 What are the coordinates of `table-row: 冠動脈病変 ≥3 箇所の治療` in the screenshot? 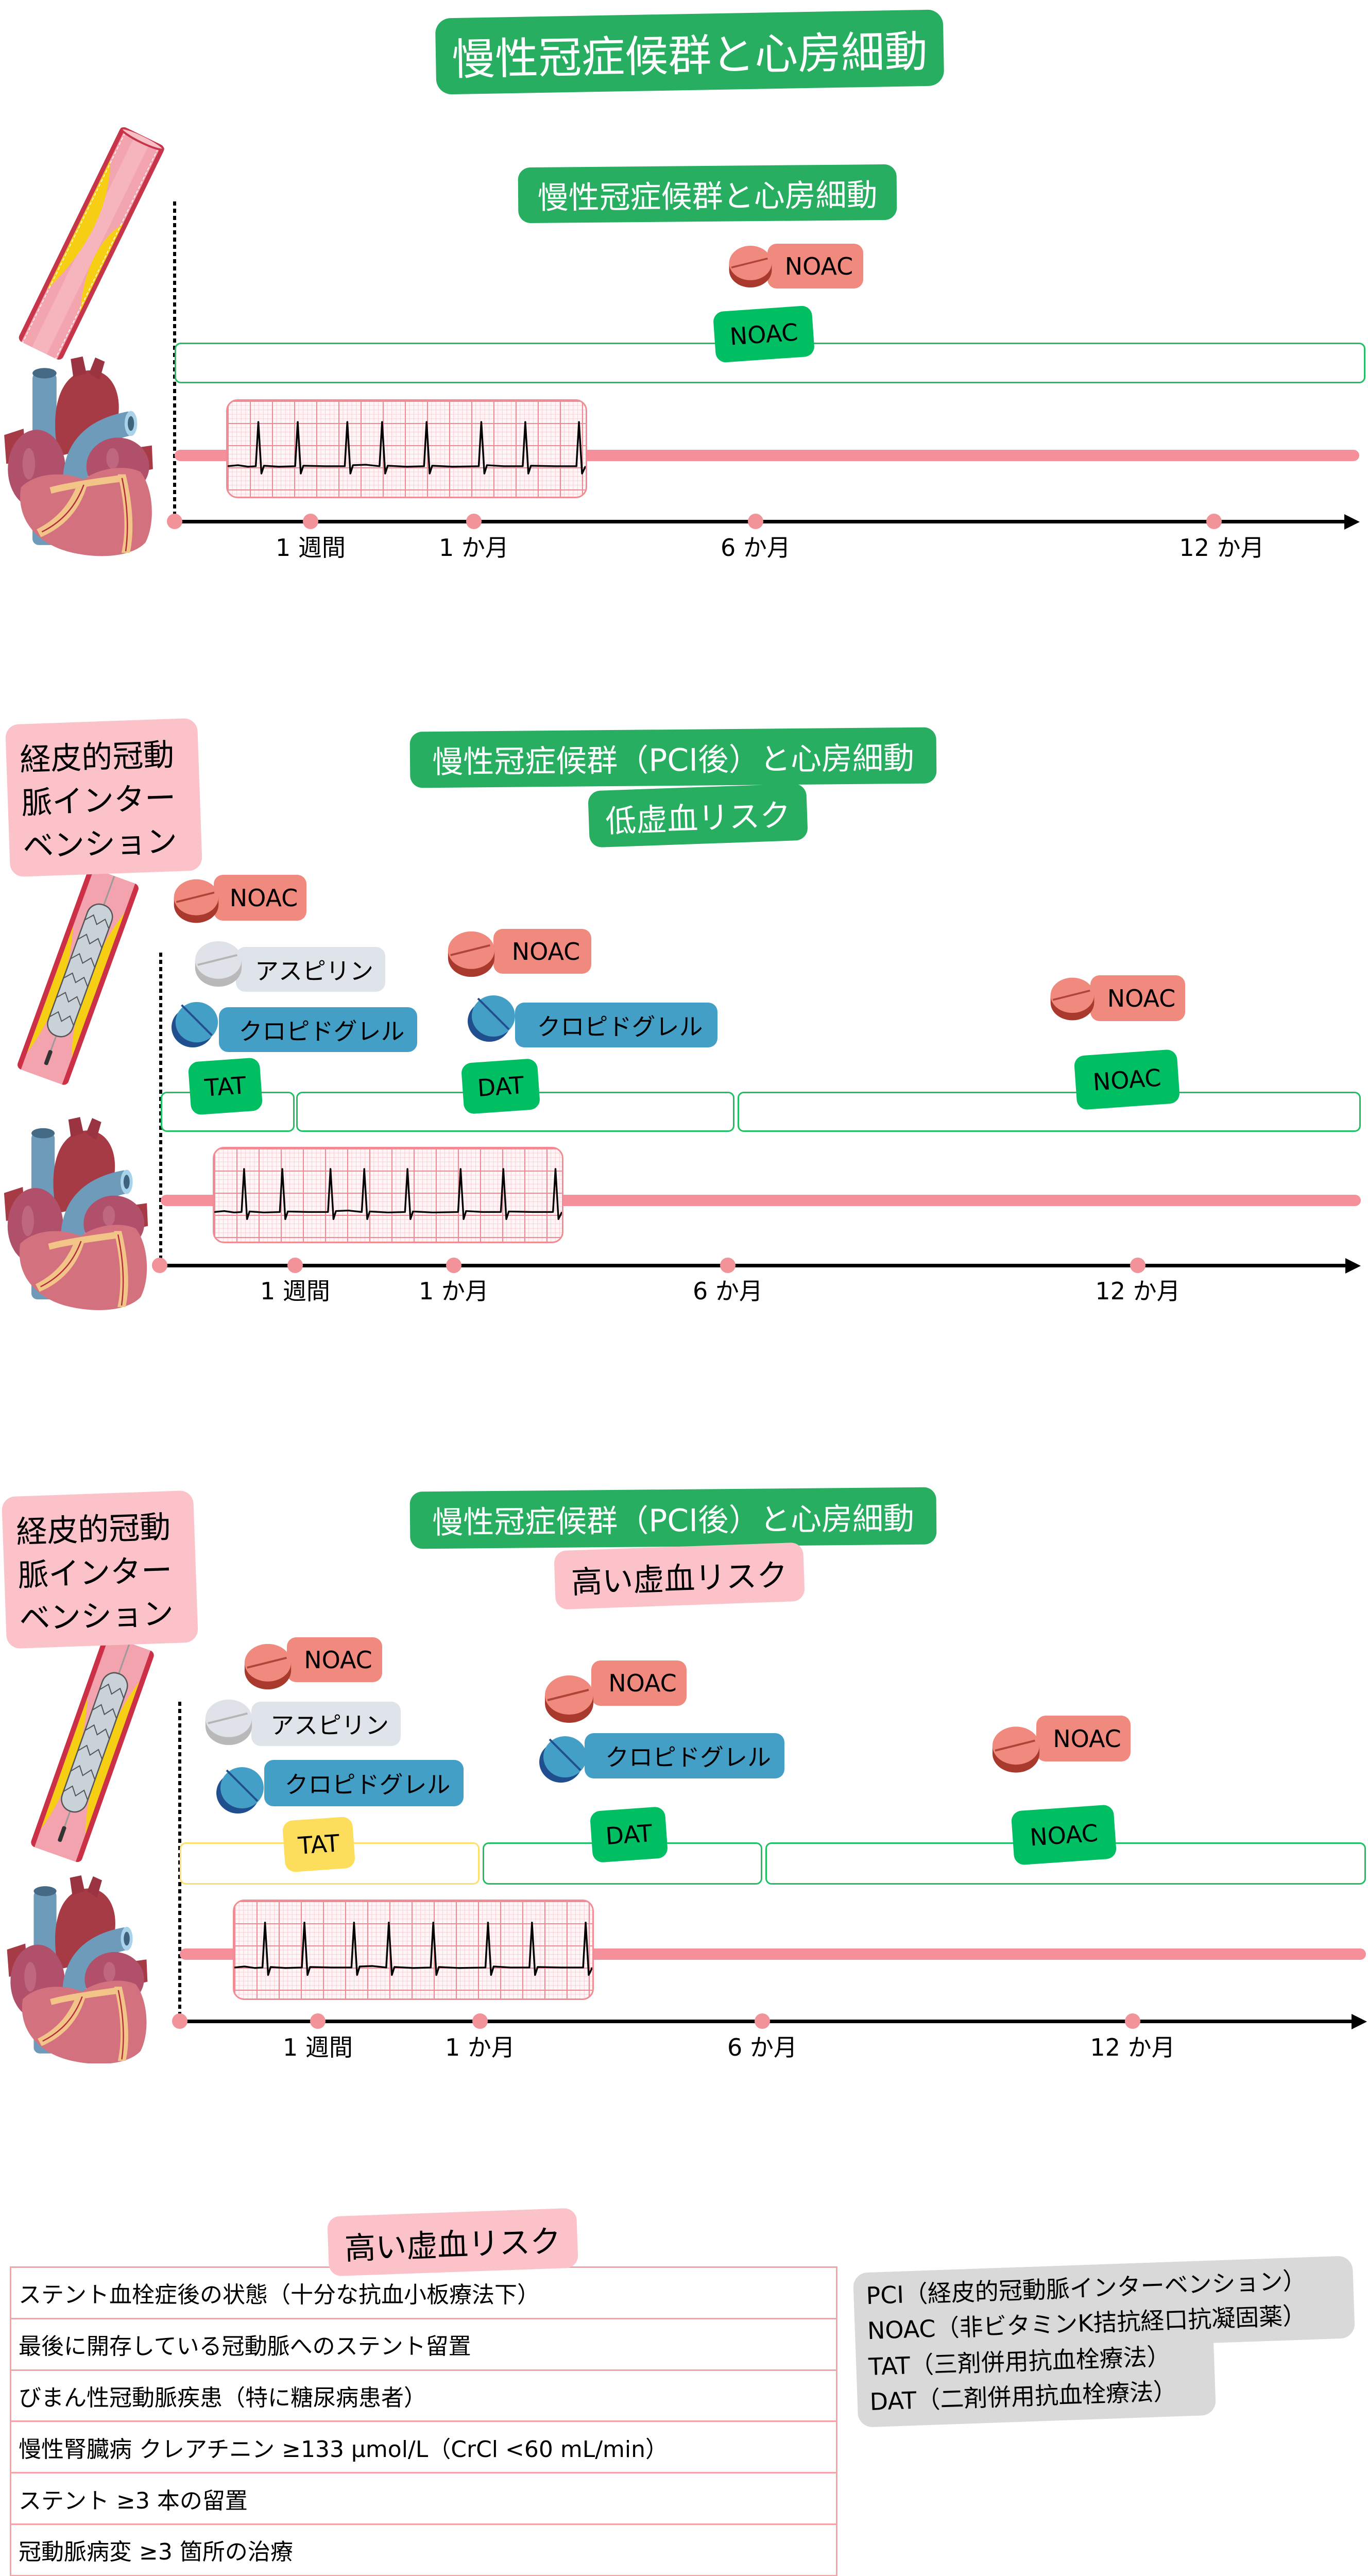 It's located at (423, 2550).